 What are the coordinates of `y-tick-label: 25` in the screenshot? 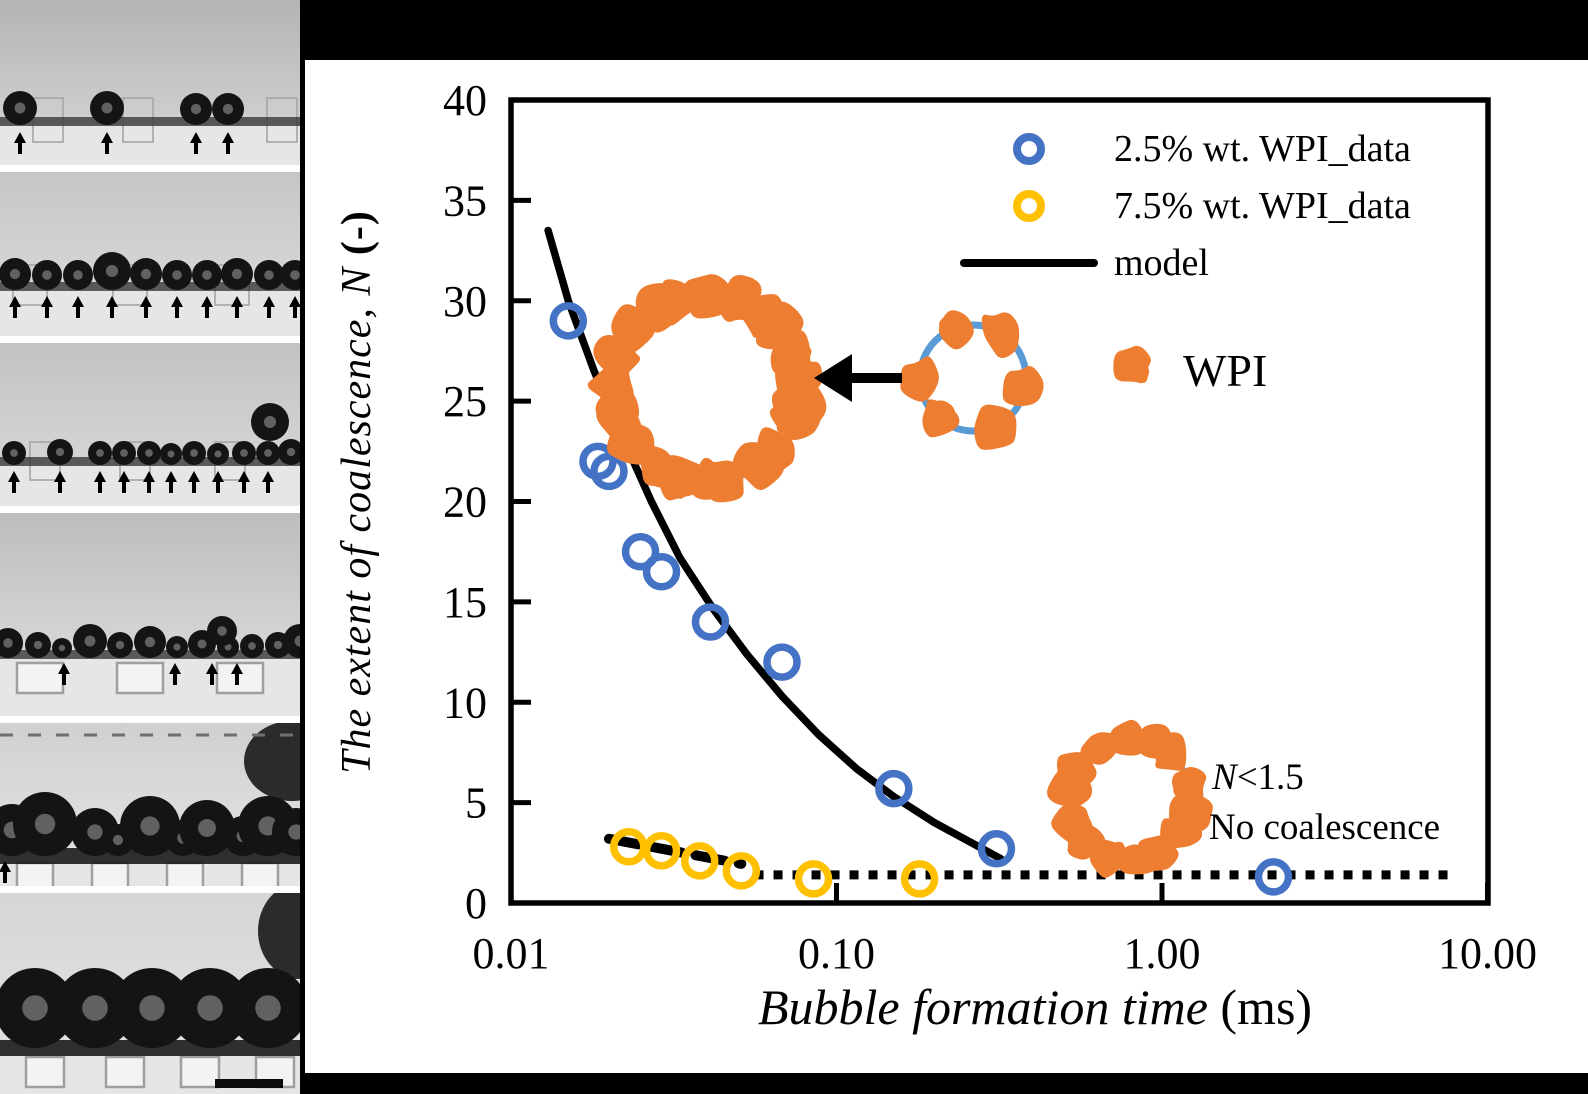 It's located at (465, 401).